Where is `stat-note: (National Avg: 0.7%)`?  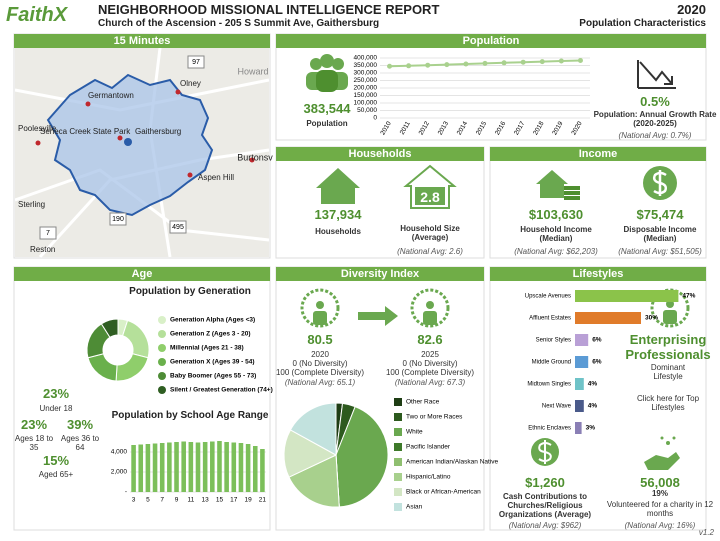 stat-note: (National Avg: 0.7%) is located at coordinates (655, 135).